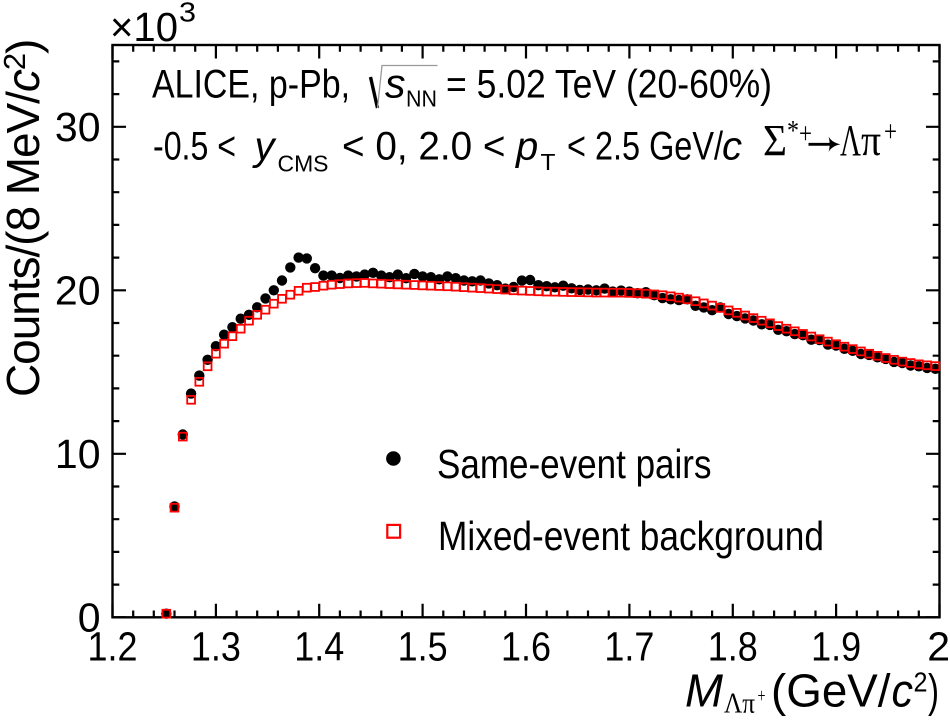 The width and height of the screenshot is (950, 721). I want to click on svg-text: 1.8, so click(733, 647).